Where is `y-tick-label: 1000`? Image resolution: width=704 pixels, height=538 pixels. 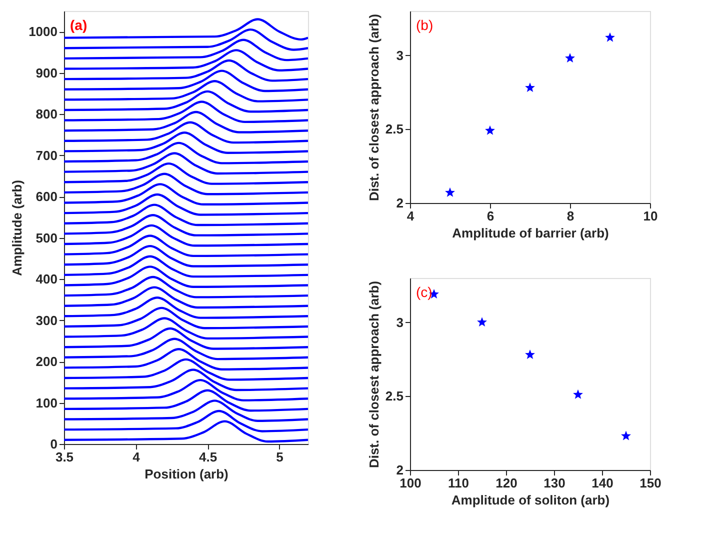 y-tick-label: 1000 is located at coordinates (43, 32).